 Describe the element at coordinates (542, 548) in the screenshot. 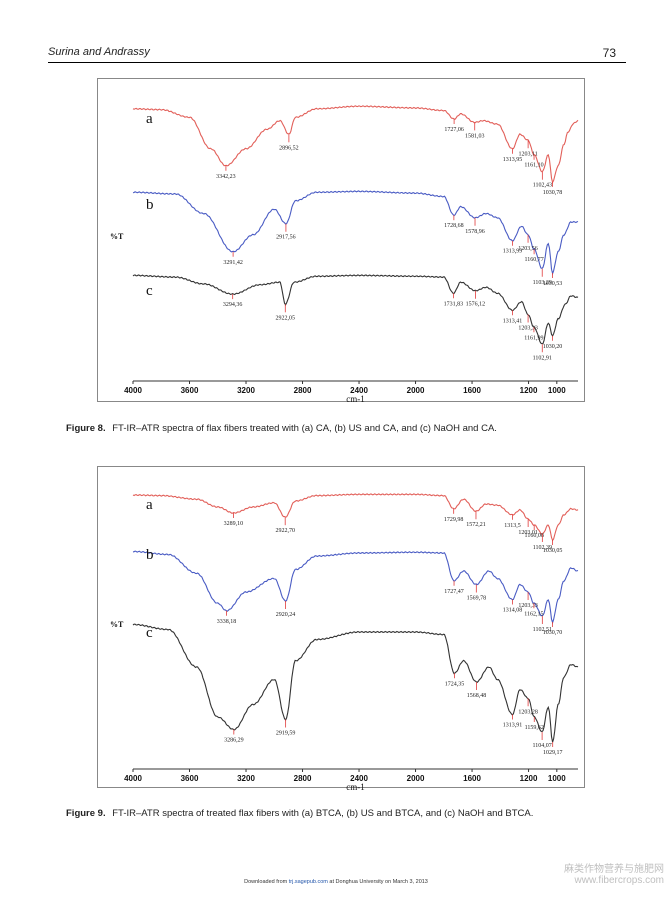

I see `peak-annotation: 1102,39` at that location.